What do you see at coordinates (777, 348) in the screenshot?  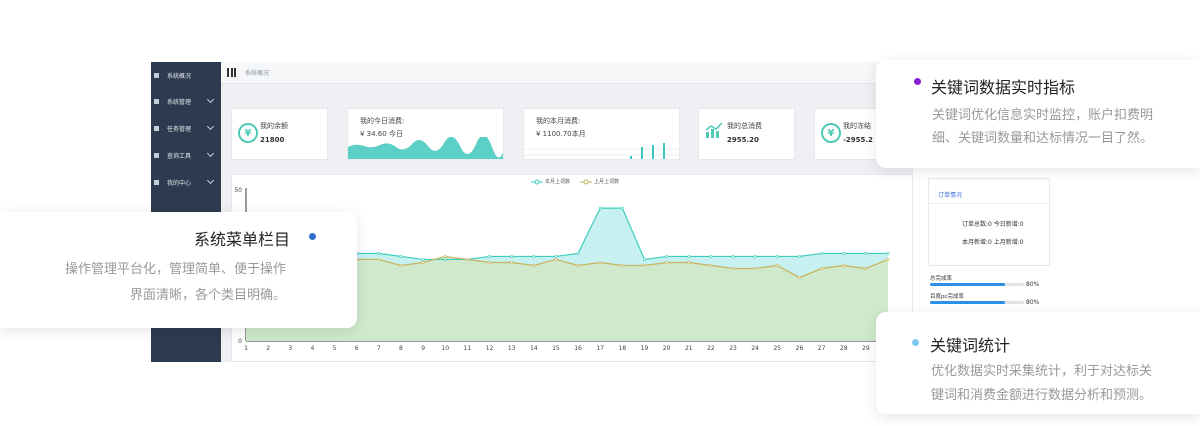 I see `x-tick-label: 25` at bounding box center [777, 348].